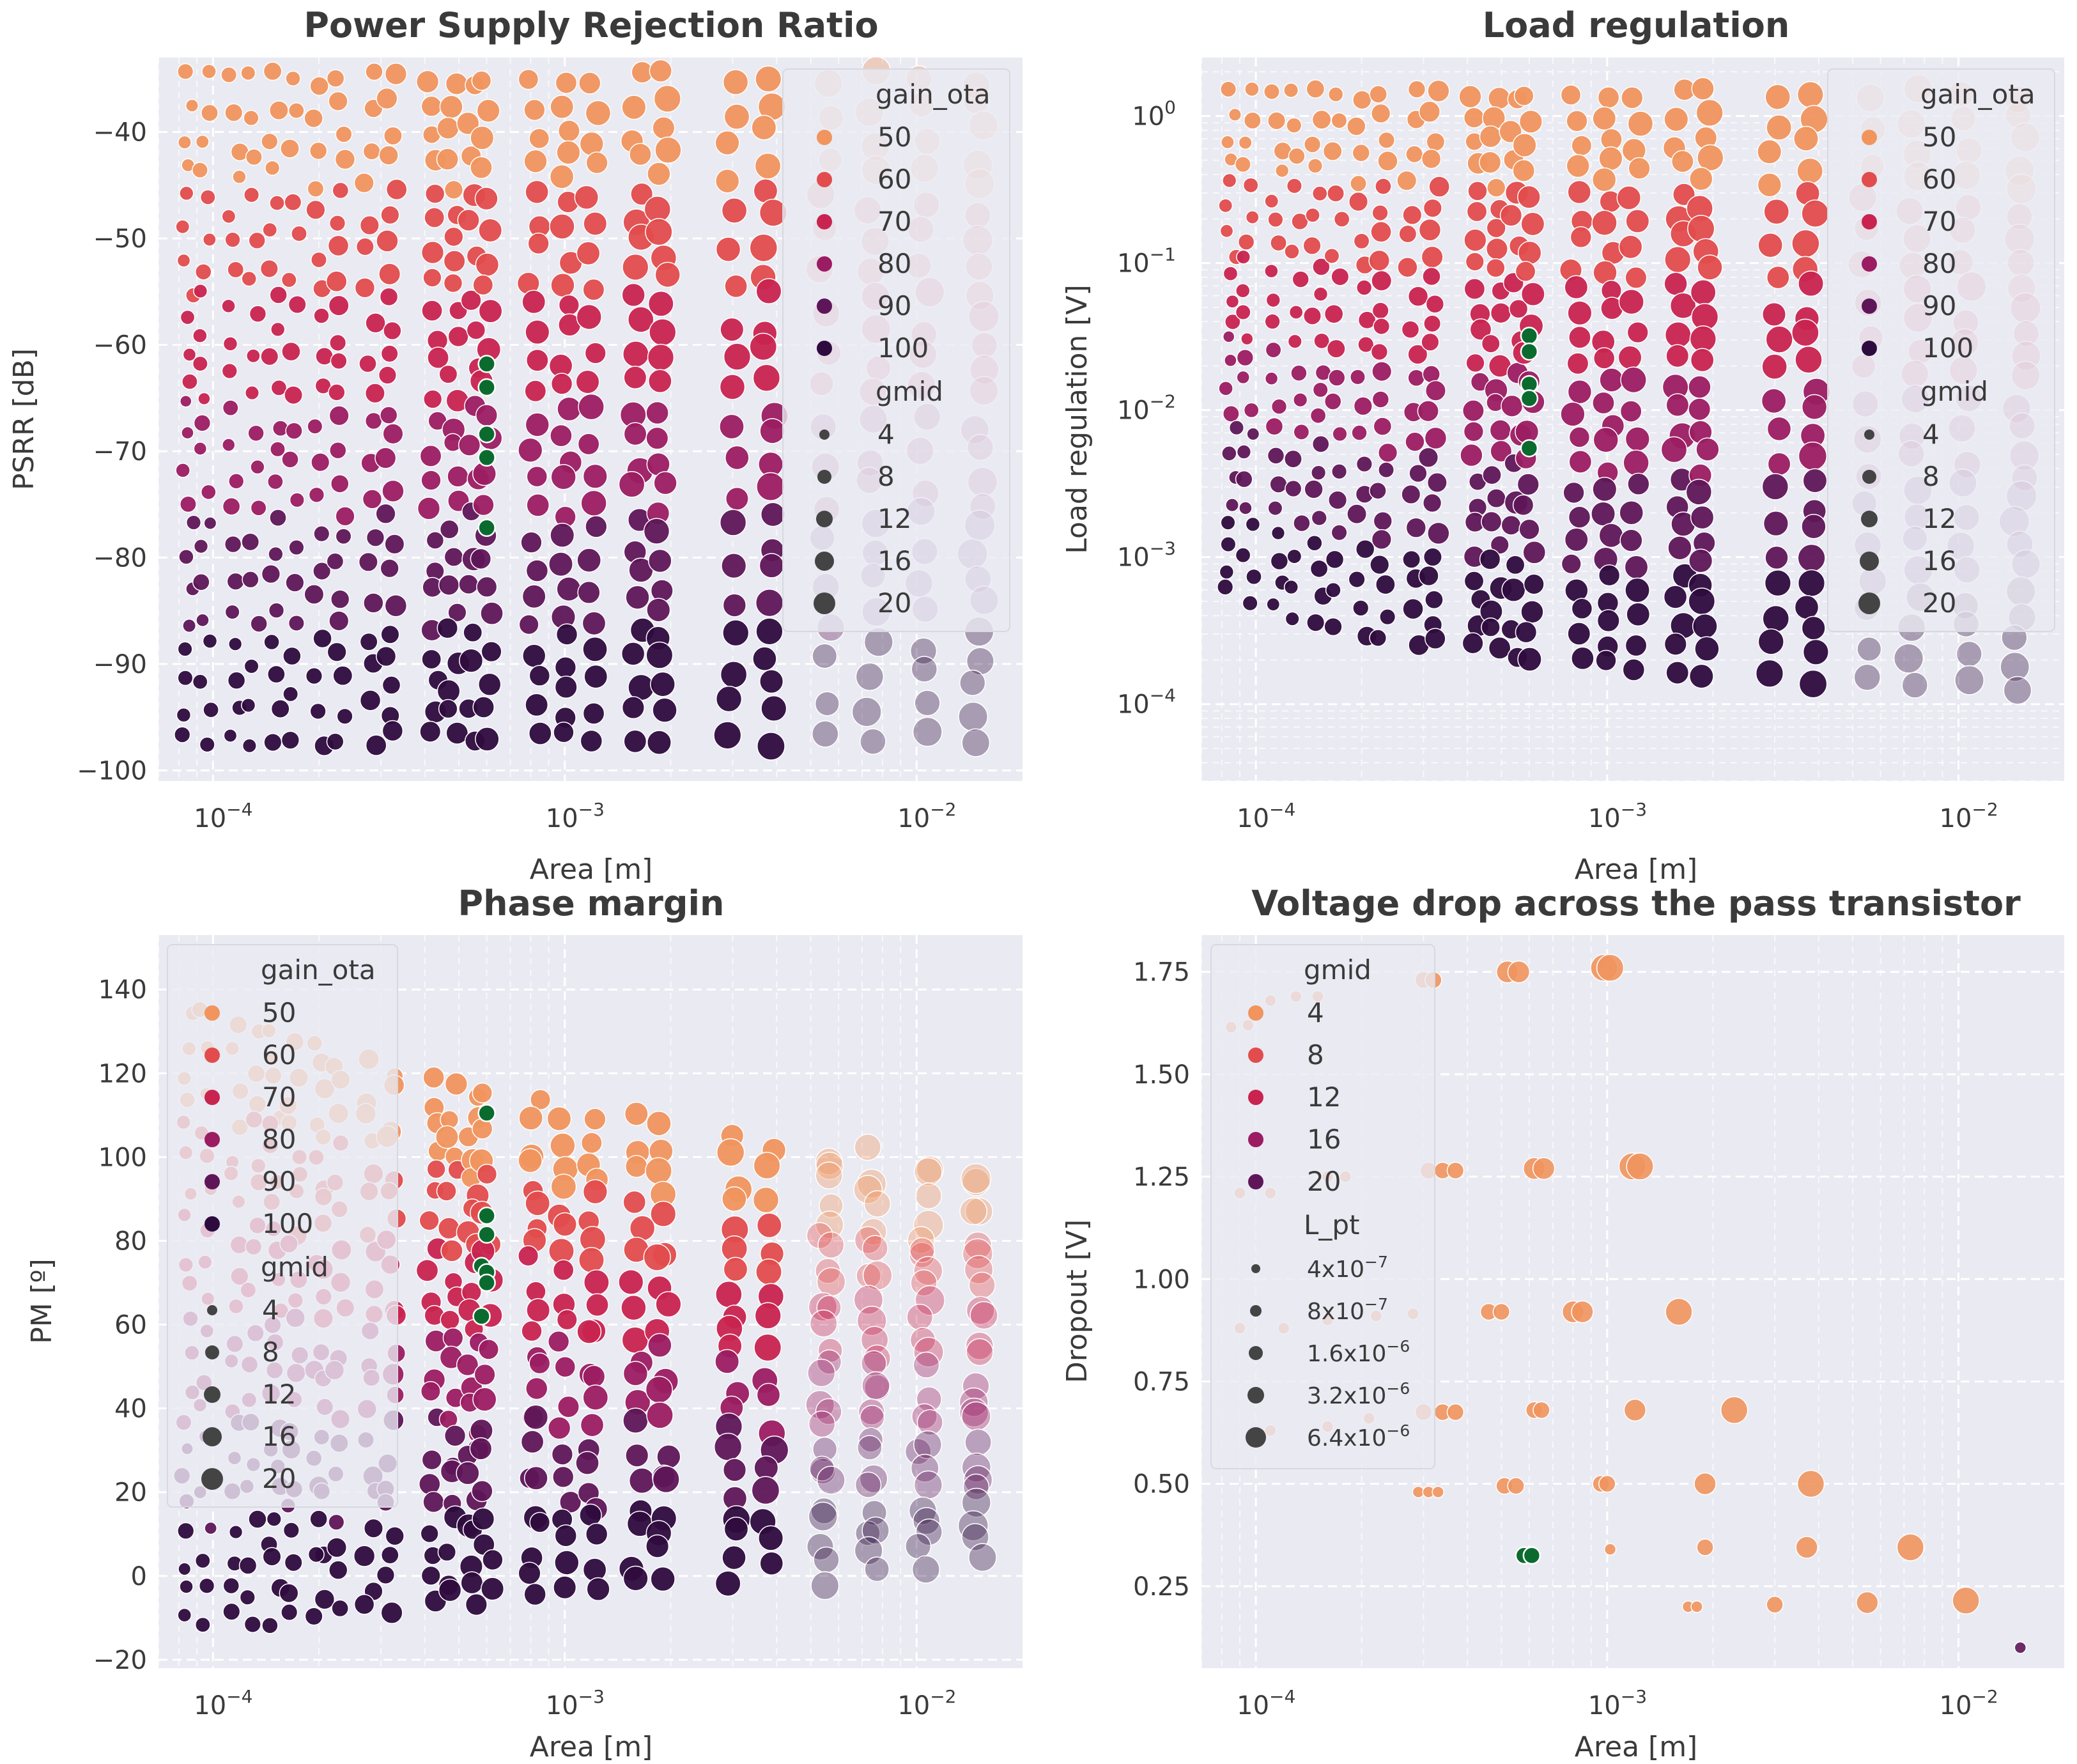 Image resolution: width=2077 pixels, height=1764 pixels. I want to click on psrr-x-tick: 10⁻⁴, so click(223, 816).